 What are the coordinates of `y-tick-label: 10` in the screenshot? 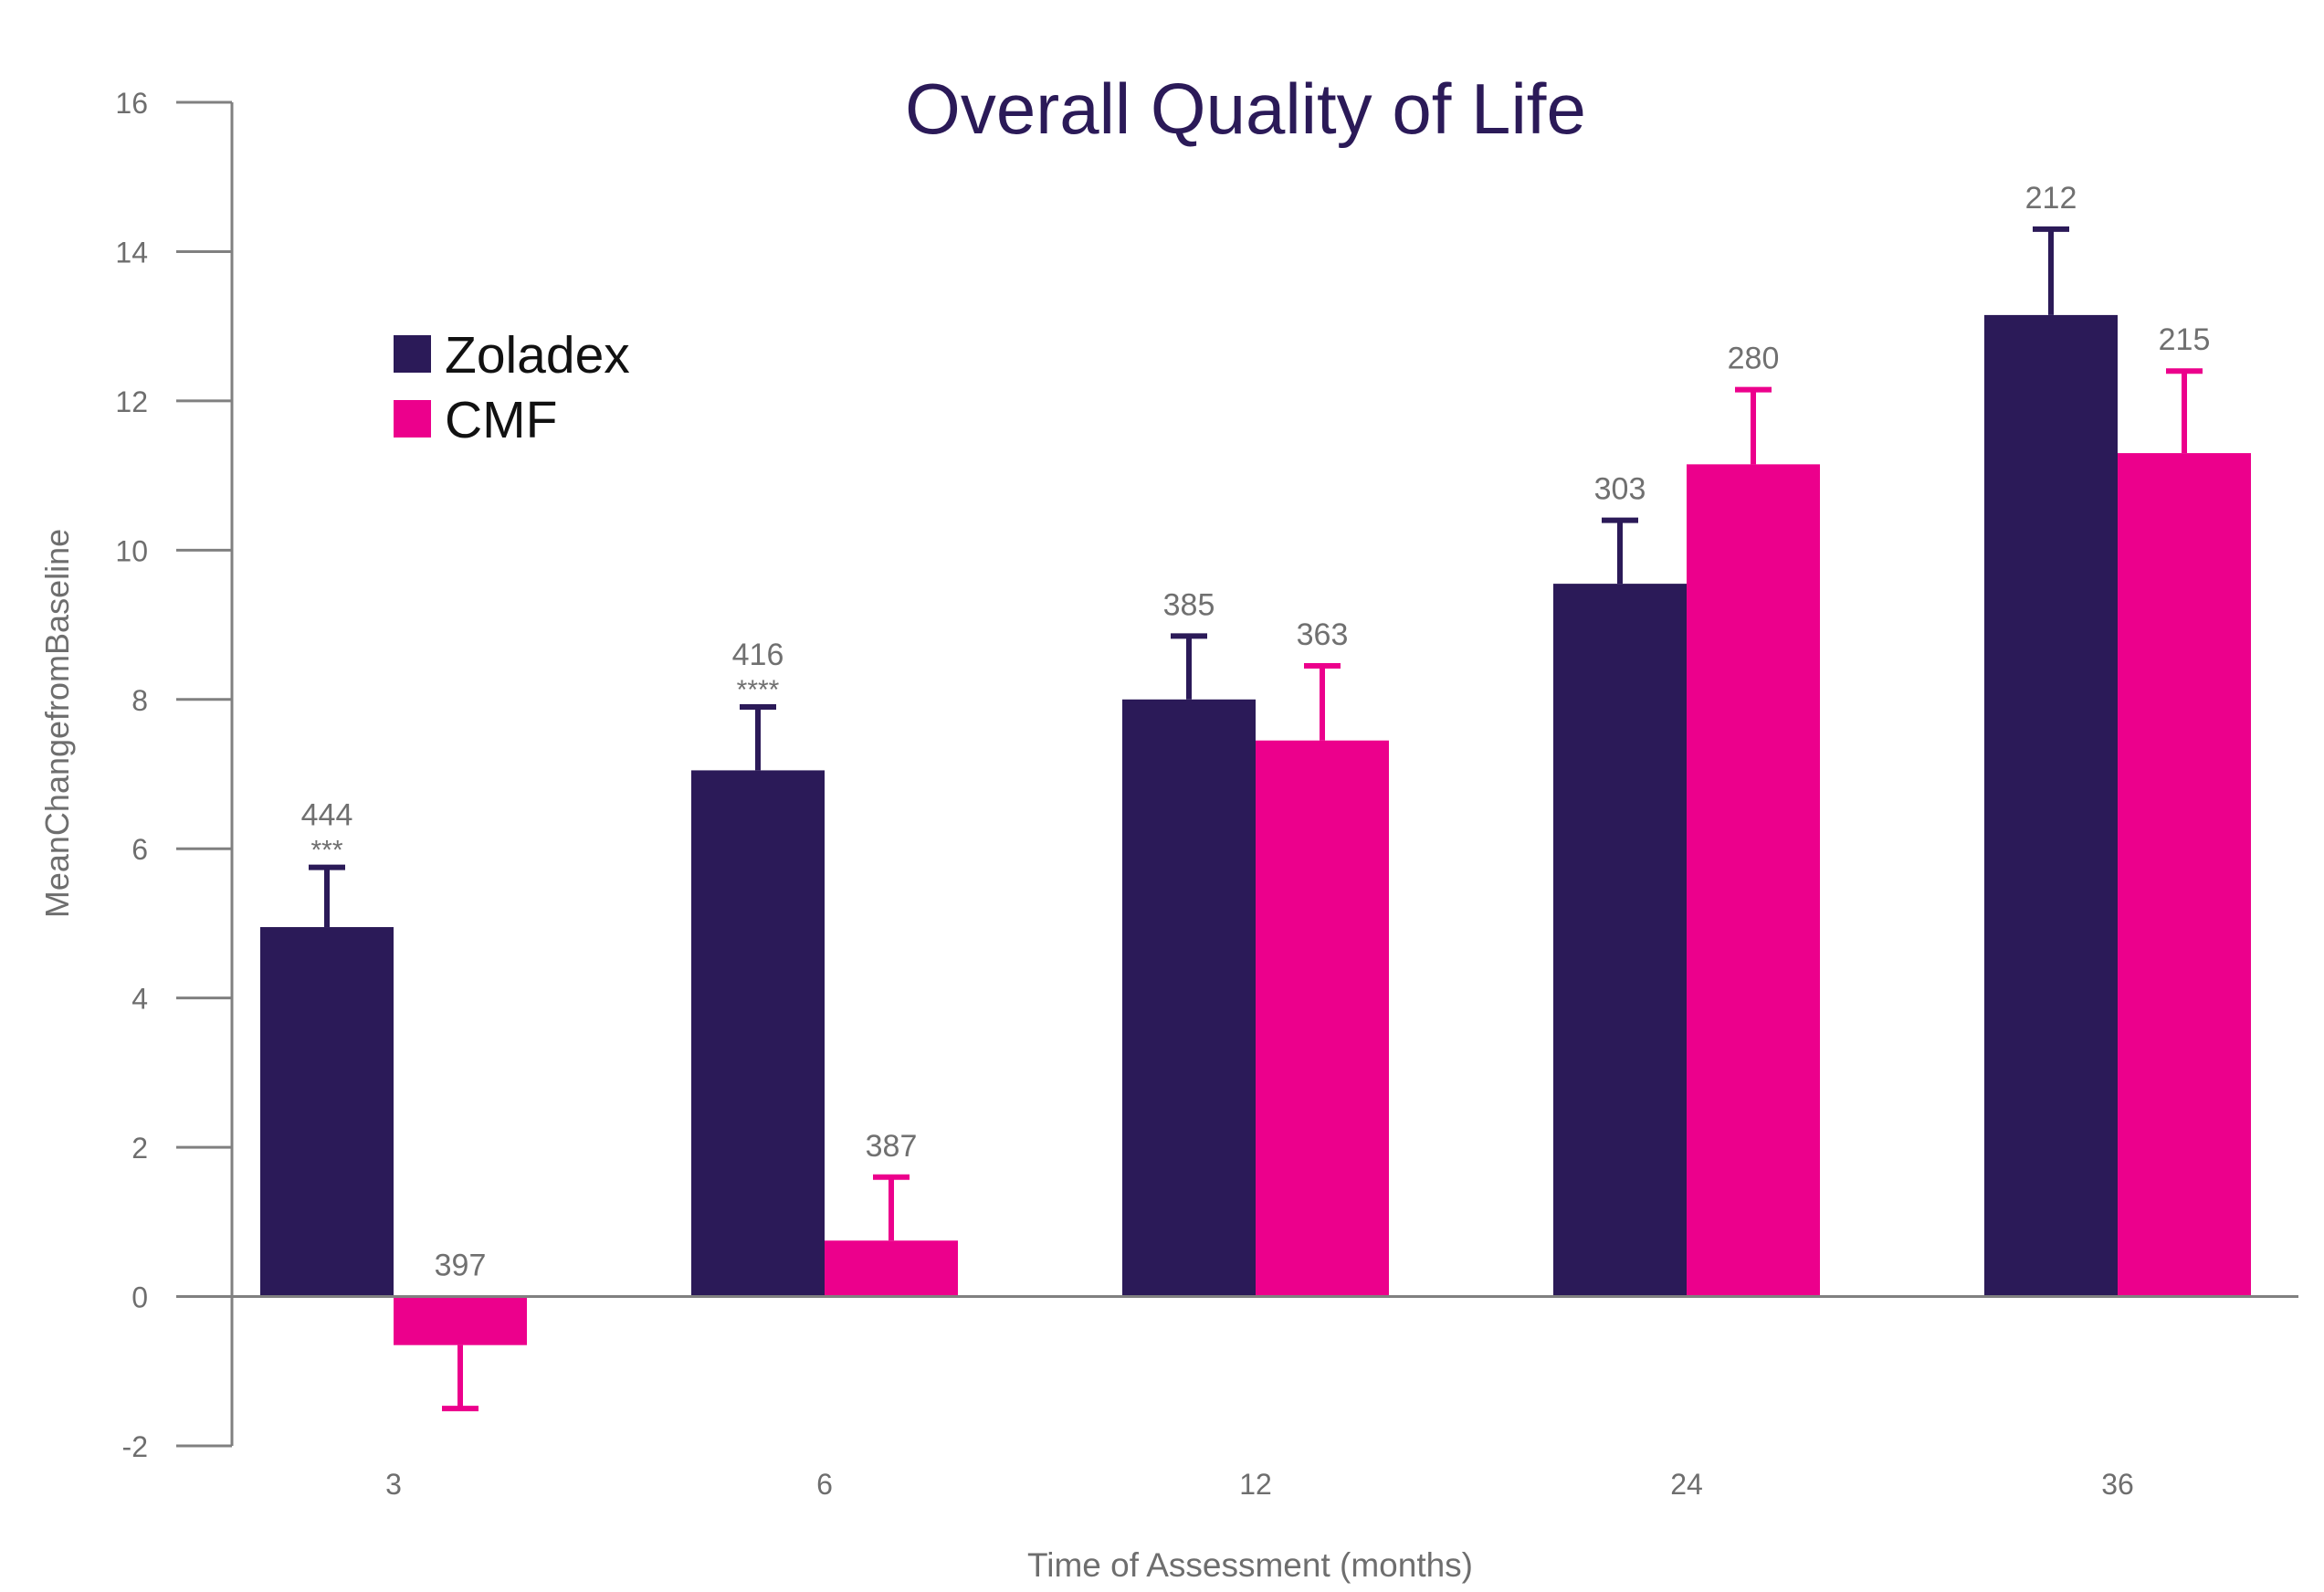 It's located at (131, 550).